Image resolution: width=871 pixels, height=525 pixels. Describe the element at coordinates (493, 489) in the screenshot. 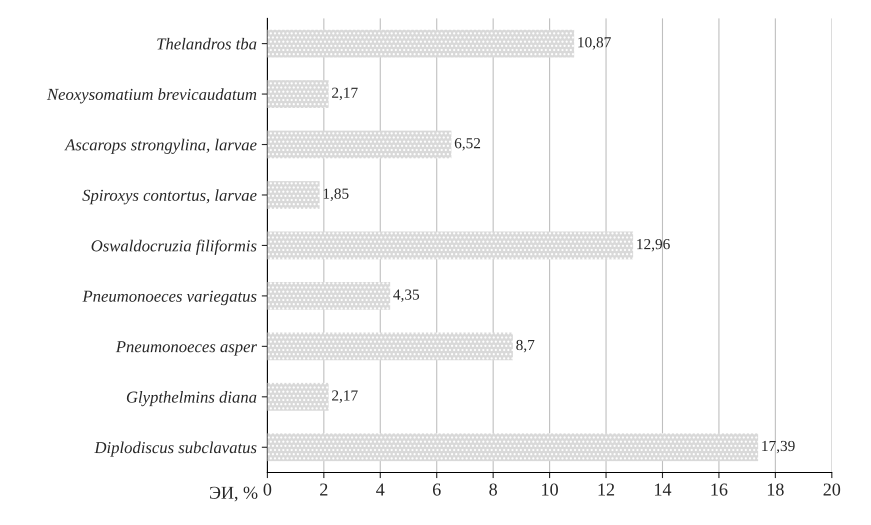

I see `x-tick-label: 8` at that location.